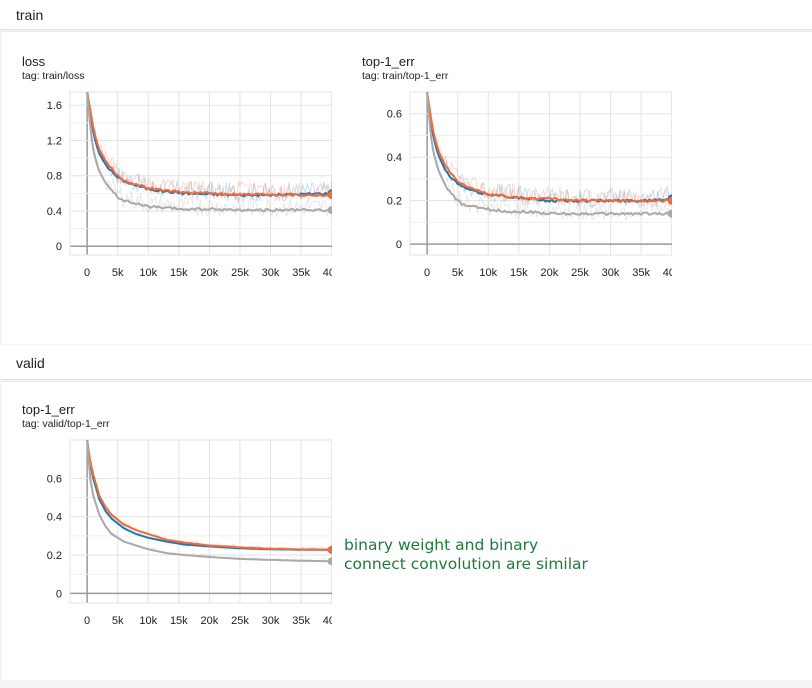  Describe the element at coordinates (53, 76) in the screenshot. I see `chart-tag: tag: train/loss` at that location.